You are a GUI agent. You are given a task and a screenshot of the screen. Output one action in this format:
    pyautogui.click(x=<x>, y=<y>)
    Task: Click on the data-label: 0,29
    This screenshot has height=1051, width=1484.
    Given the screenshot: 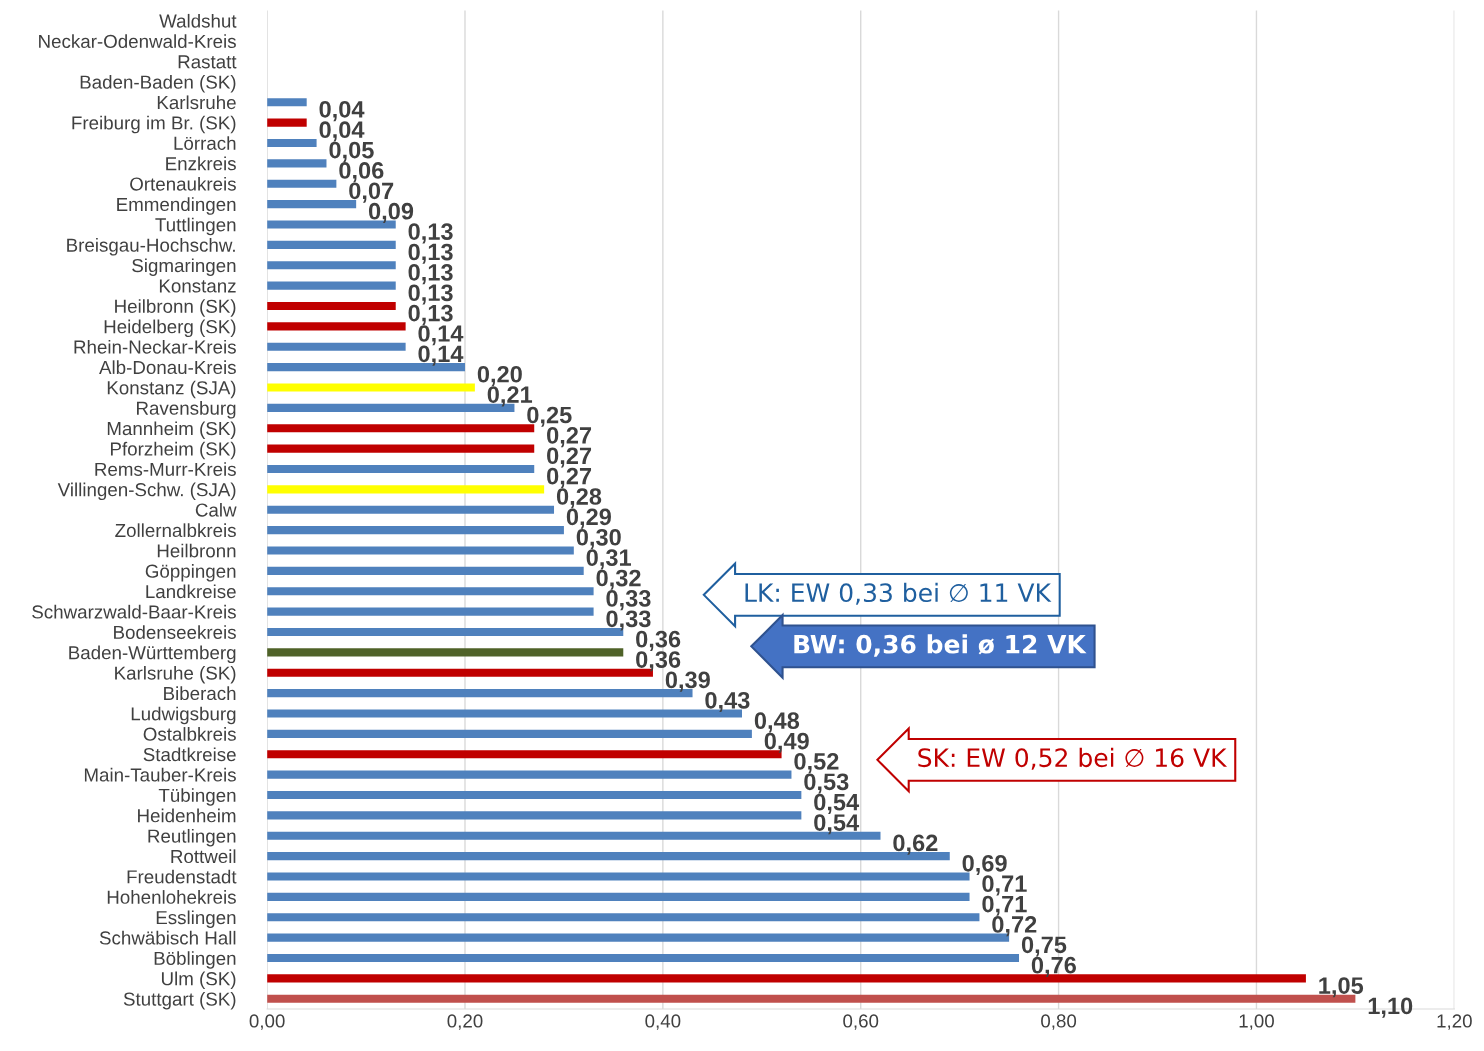 What is the action you would take?
    pyautogui.click(x=588, y=518)
    